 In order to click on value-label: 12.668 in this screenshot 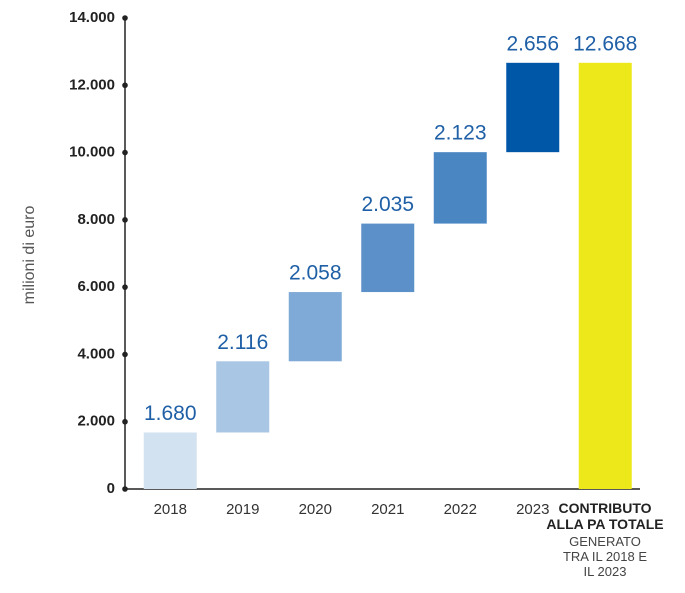, I will do `click(605, 43)`.